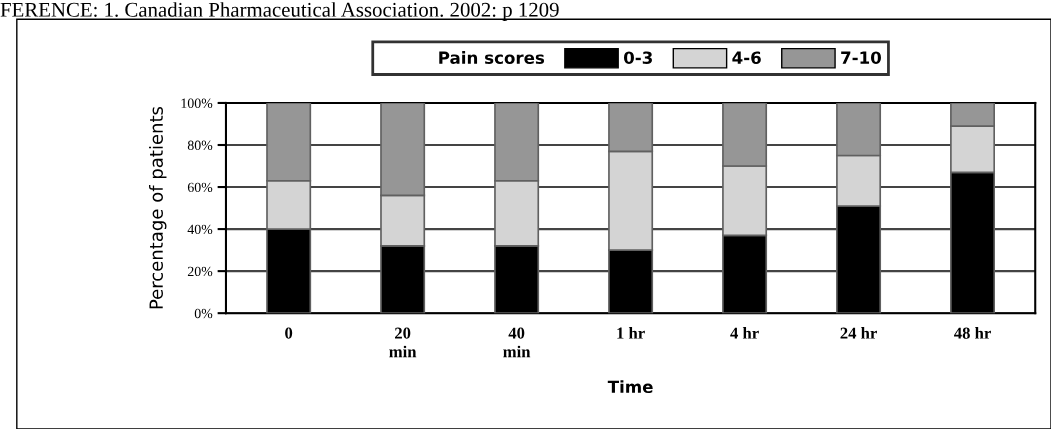 Image resolution: width=1051 pixels, height=429 pixels. I want to click on legend-title: Pain scores, so click(492, 57).